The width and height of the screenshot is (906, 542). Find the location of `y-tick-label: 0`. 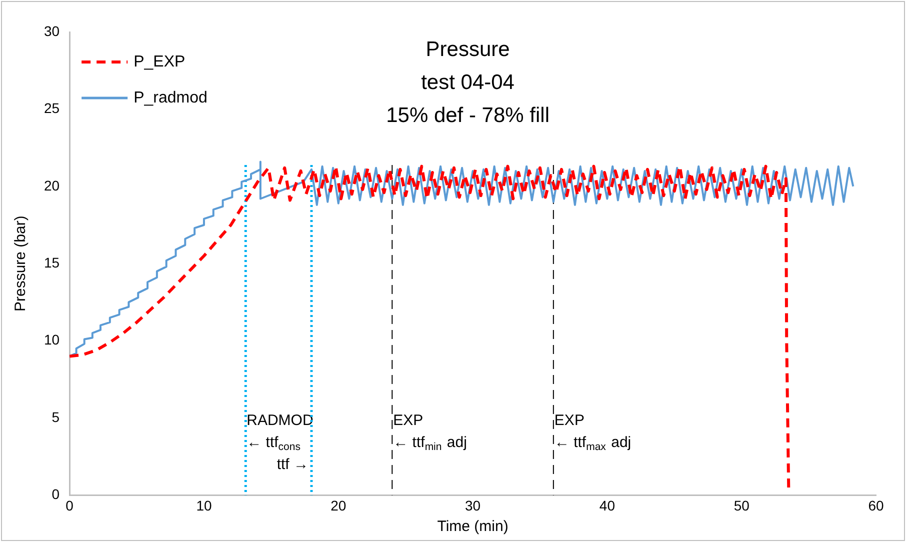

y-tick-label: 0 is located at coordinates (56, 494).